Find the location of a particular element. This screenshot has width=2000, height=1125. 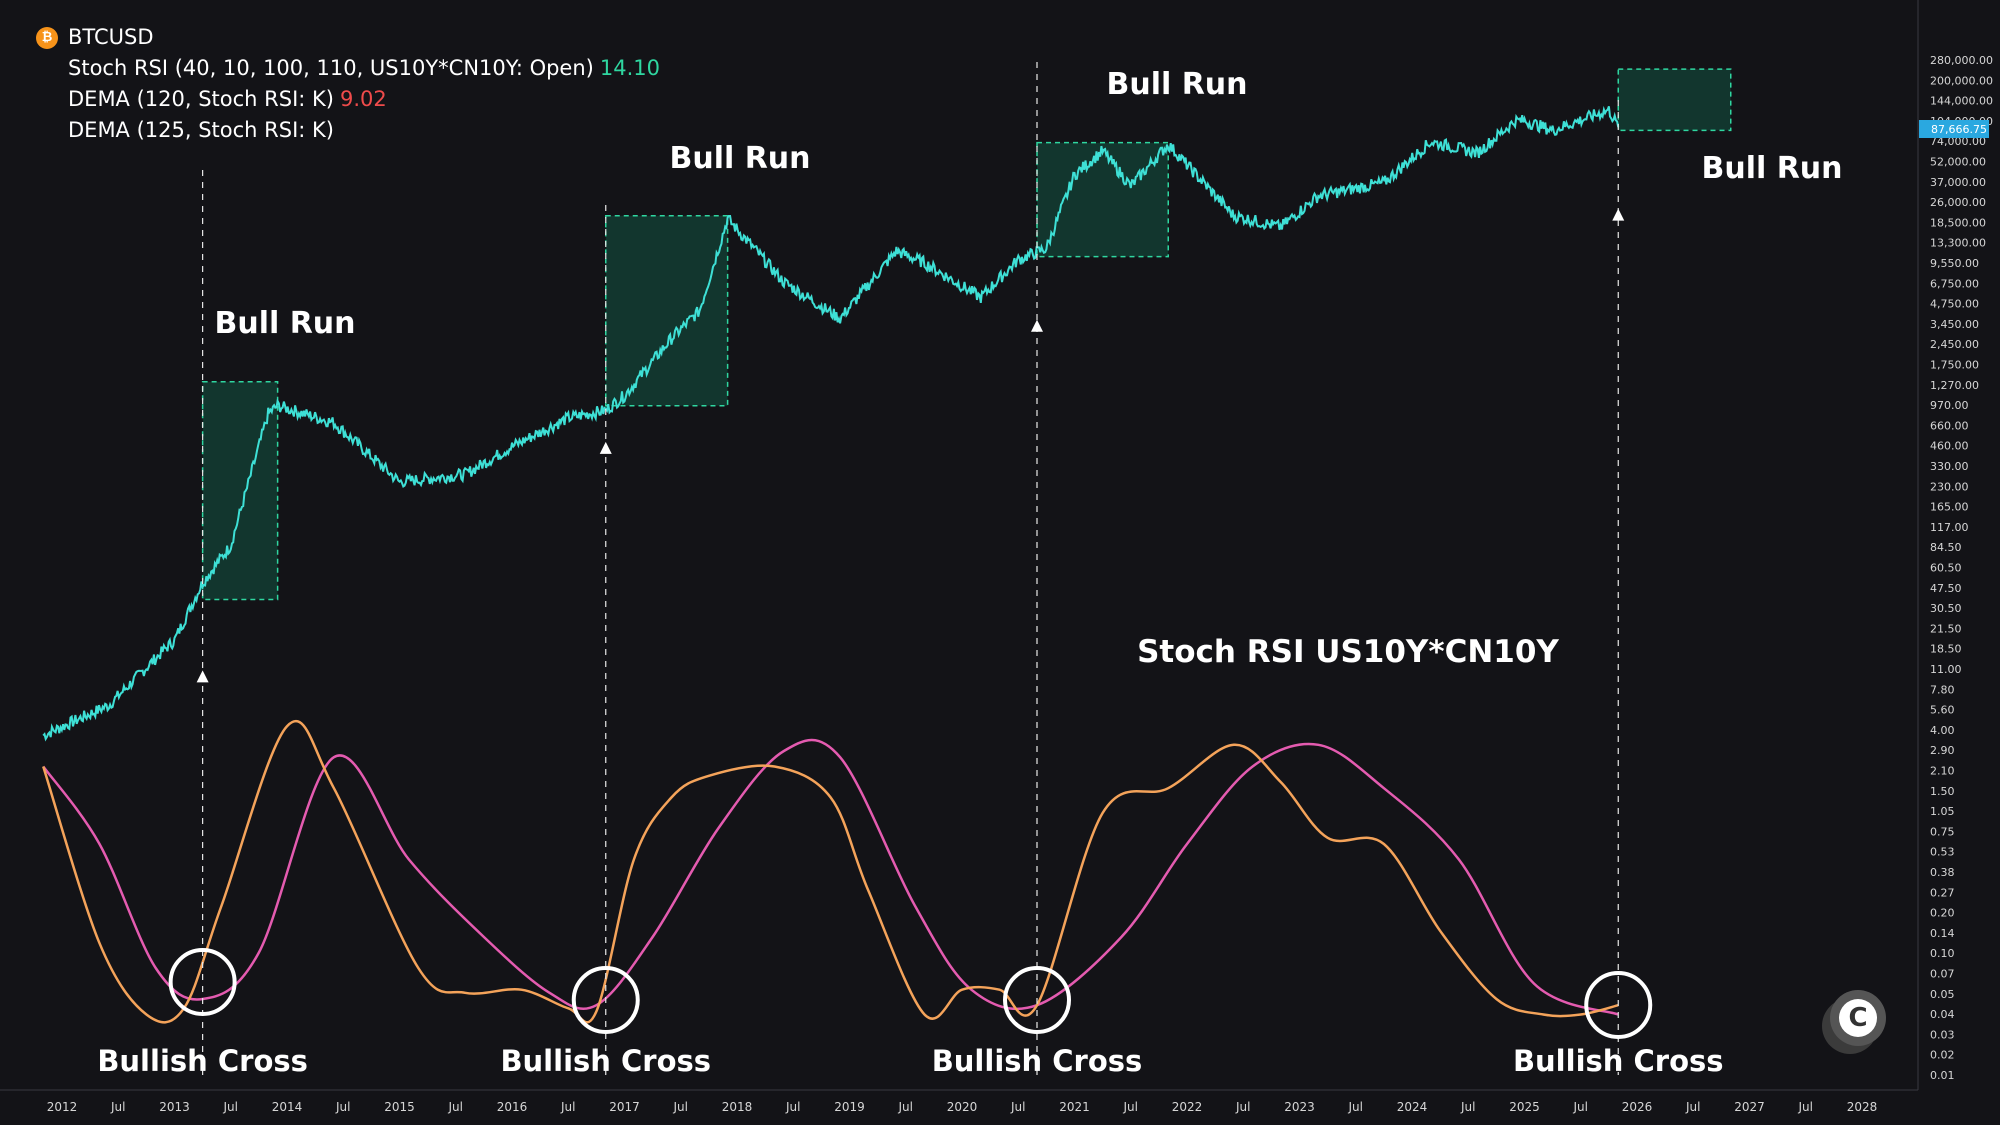

time-tick-label: 2024 is located at coordinates (1412, 1107).